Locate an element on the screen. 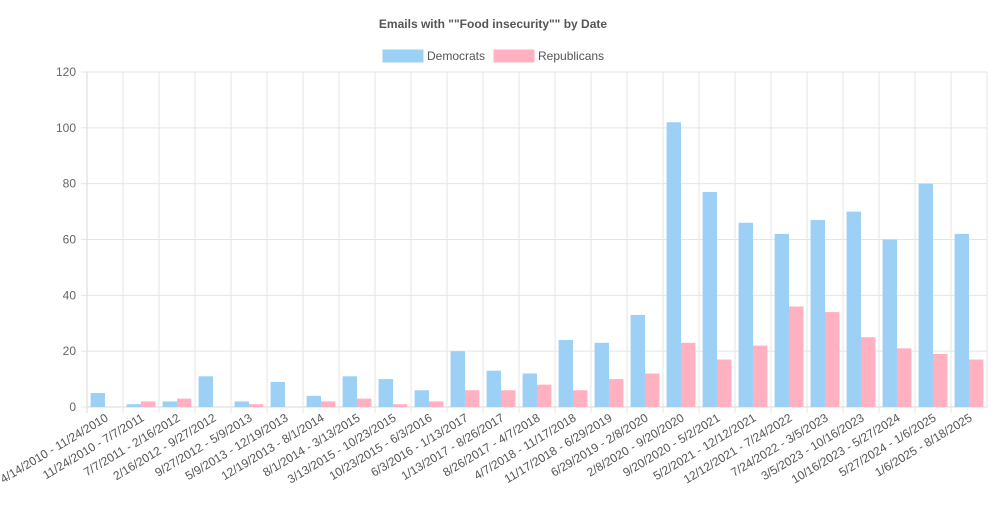  legend: Democrats Republicans is located at coordinates (493, 56).